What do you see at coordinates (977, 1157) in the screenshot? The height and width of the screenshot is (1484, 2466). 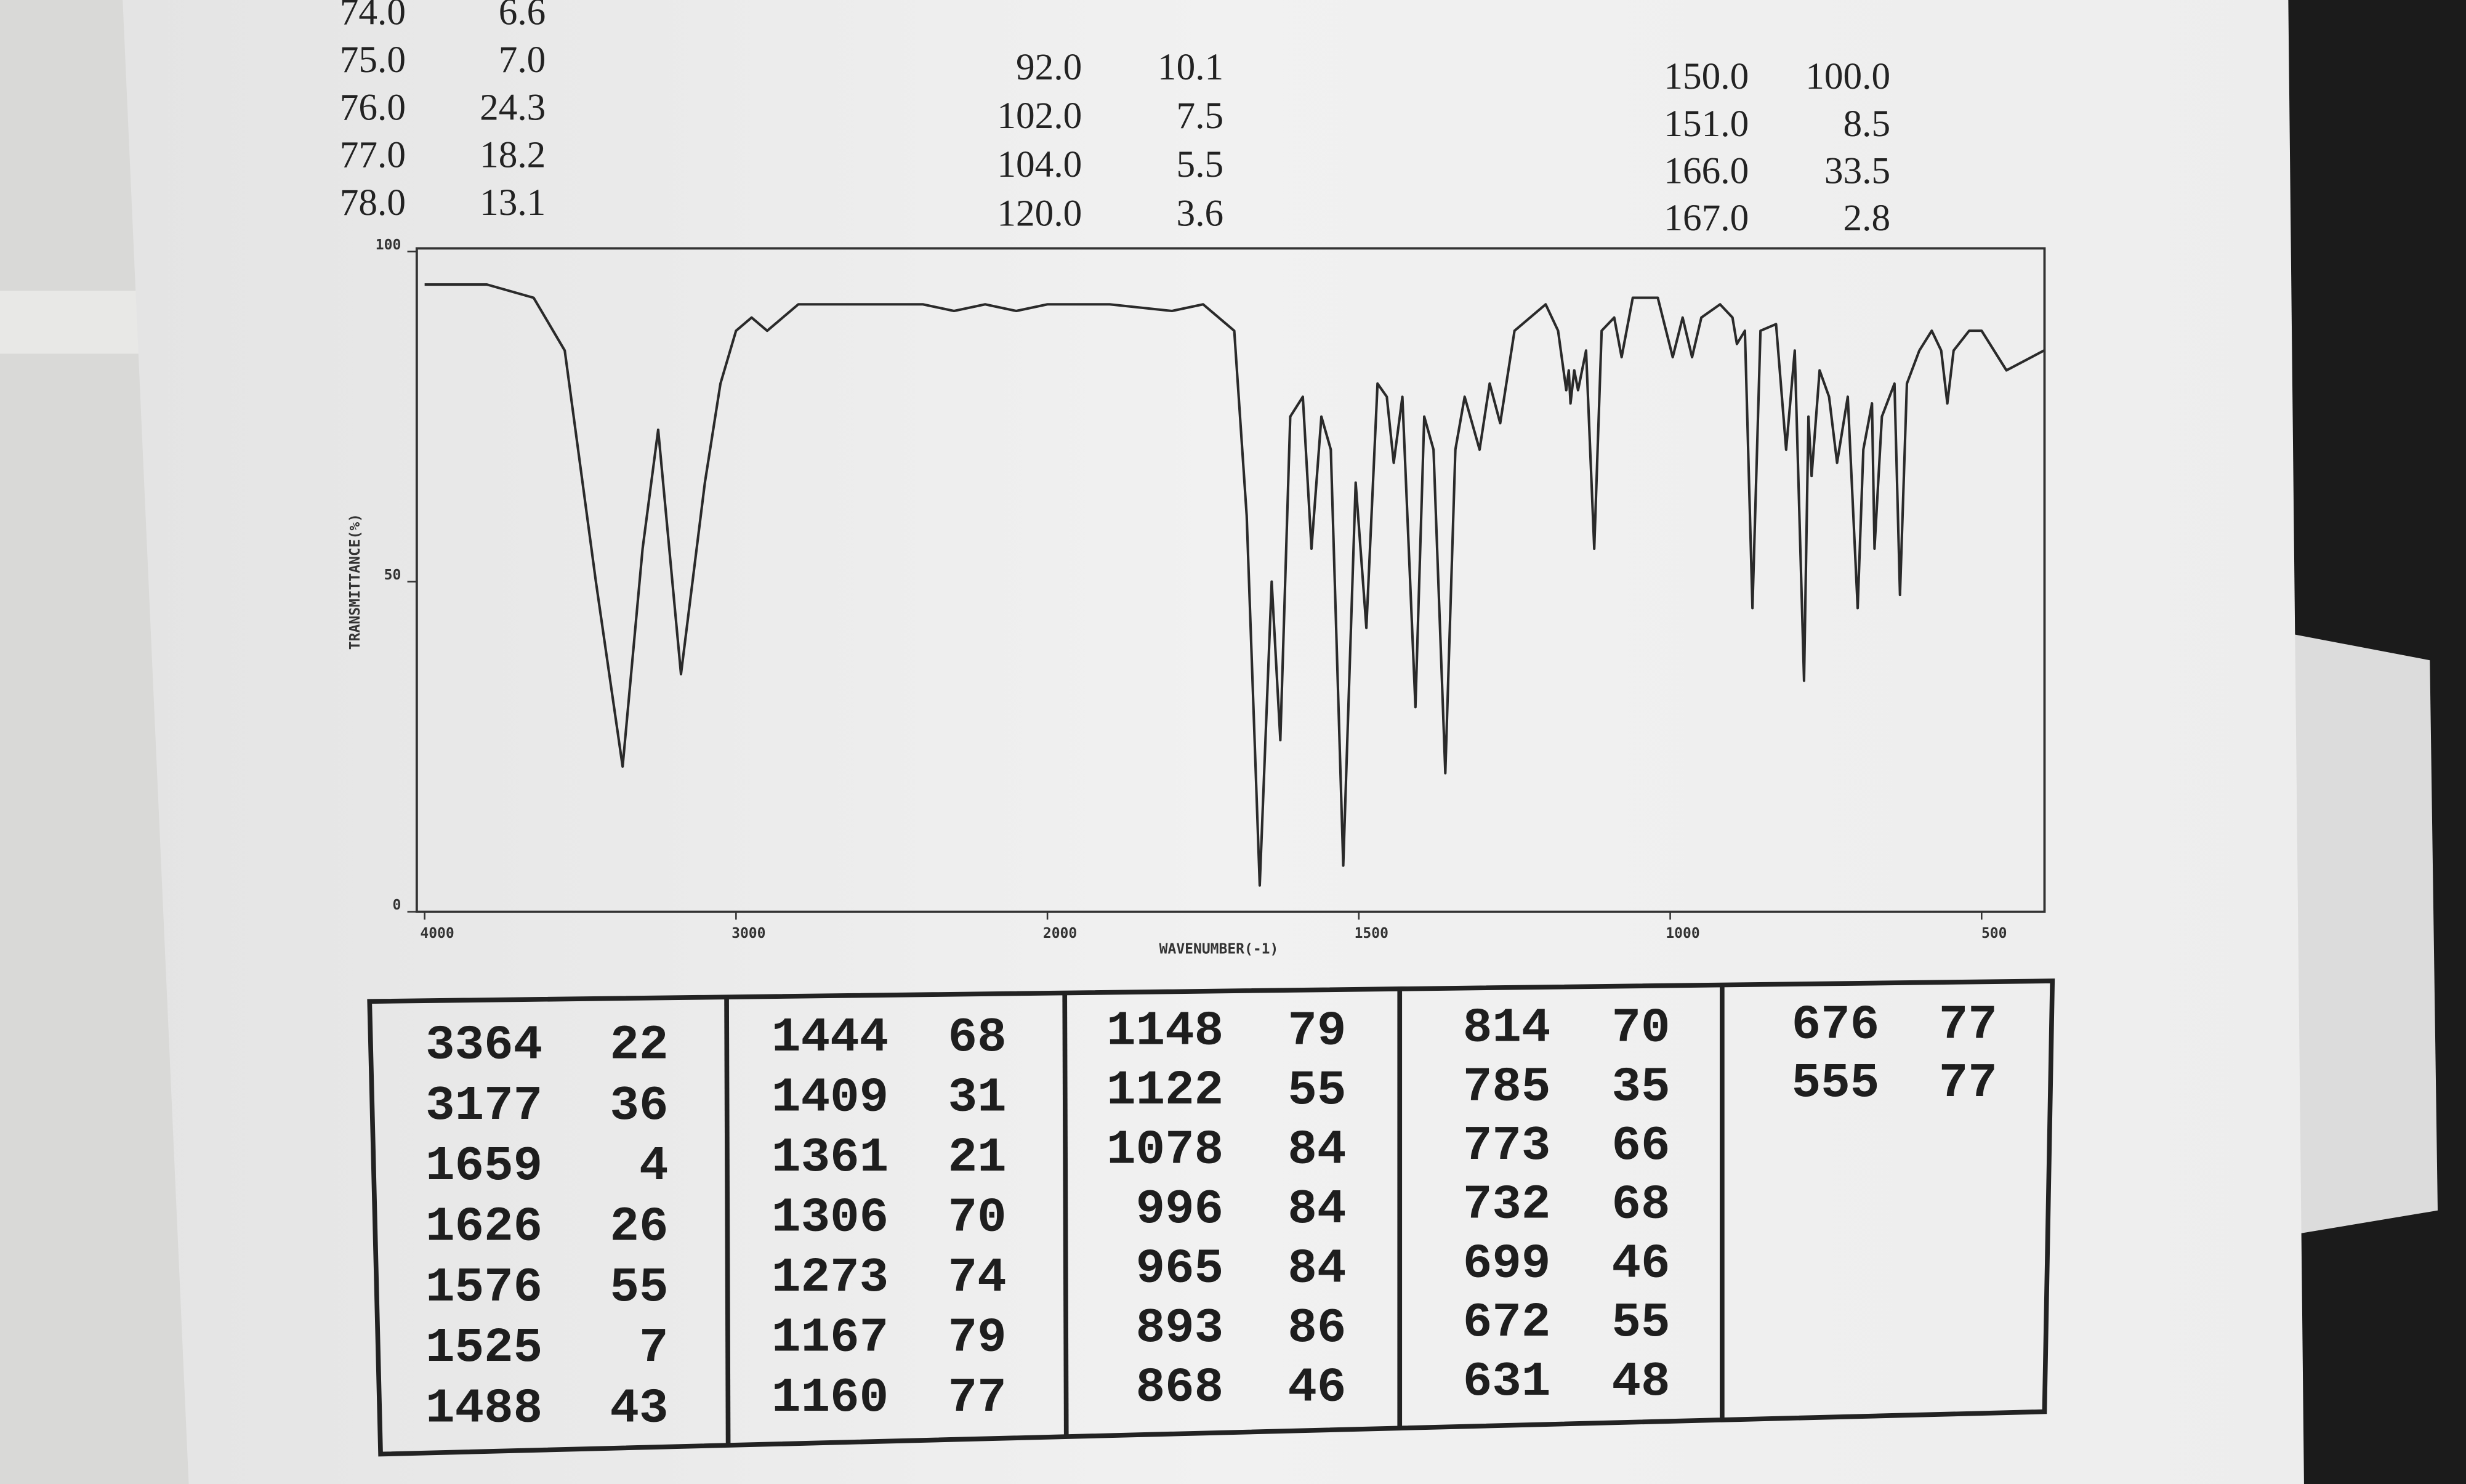 I see `peak-transmittance: 21` at bounding box center [977, 1157].